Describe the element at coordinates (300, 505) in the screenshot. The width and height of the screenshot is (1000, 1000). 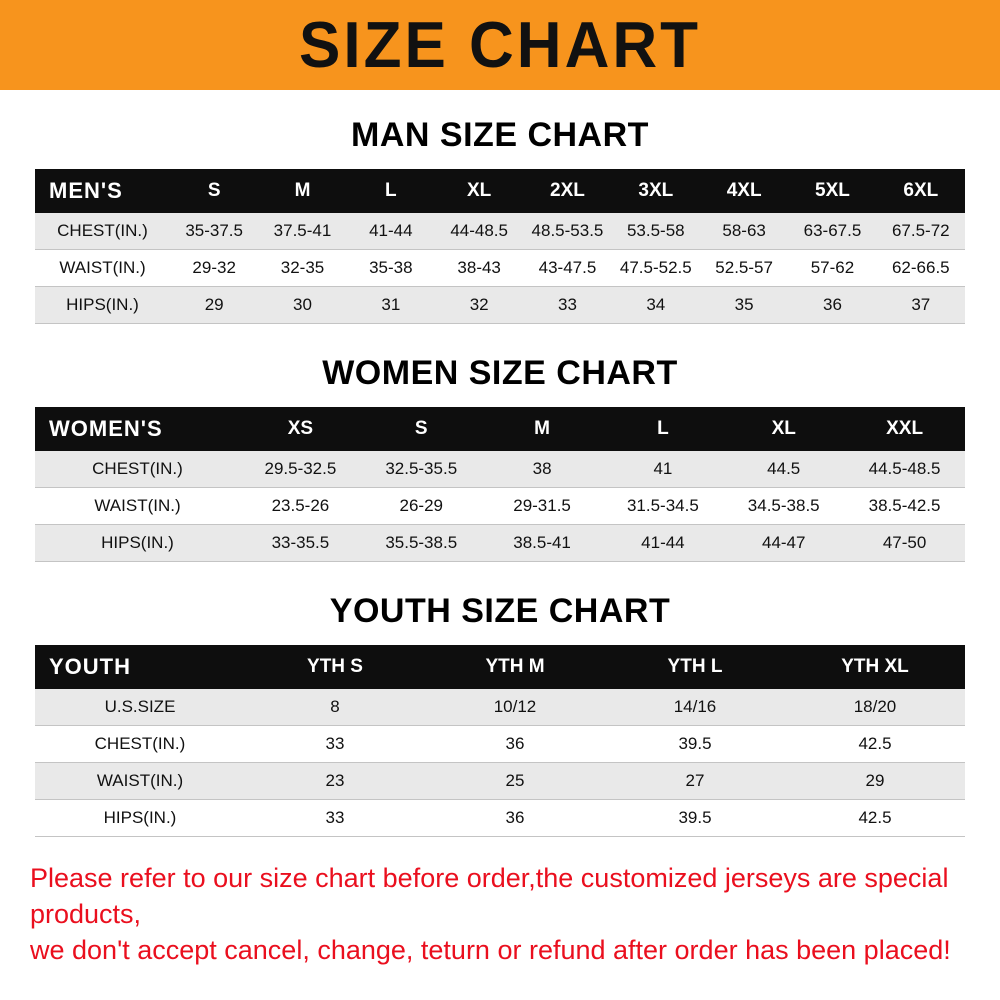
I see `value-cell: 23.5-26` at that location.